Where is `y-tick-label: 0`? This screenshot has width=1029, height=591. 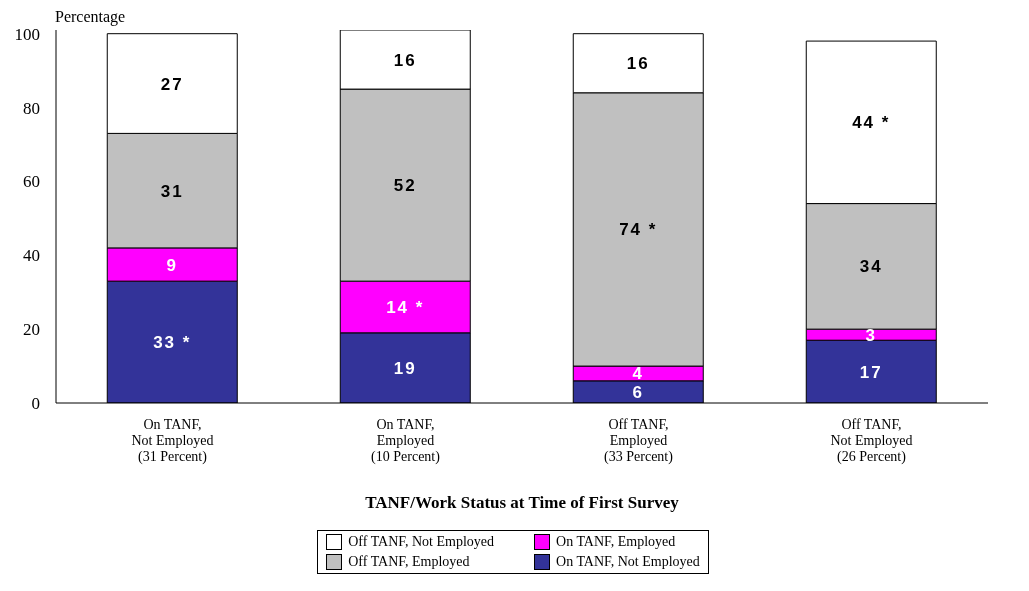
y-tick-label: 0 is located at coordinates (35, 404).